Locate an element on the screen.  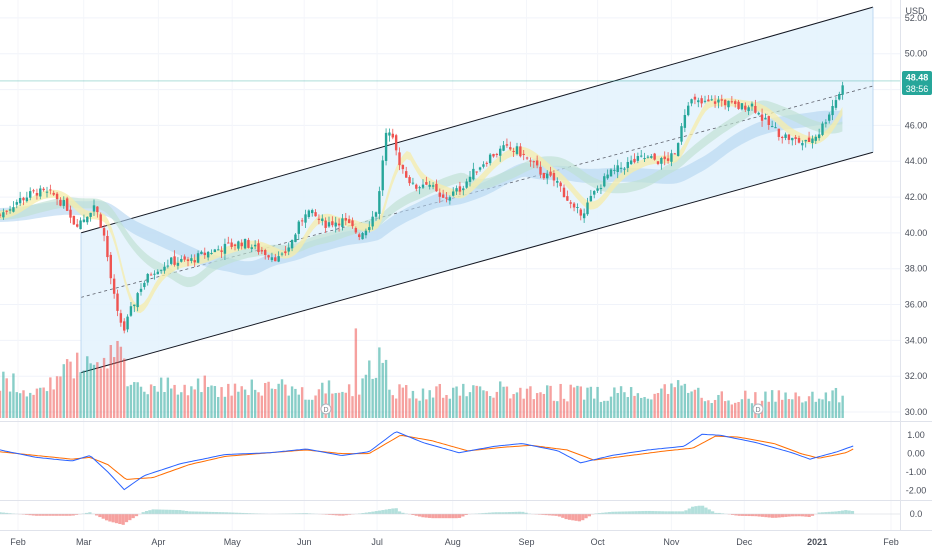
time-tick-label: Sep is located at coordinates (526, 542).